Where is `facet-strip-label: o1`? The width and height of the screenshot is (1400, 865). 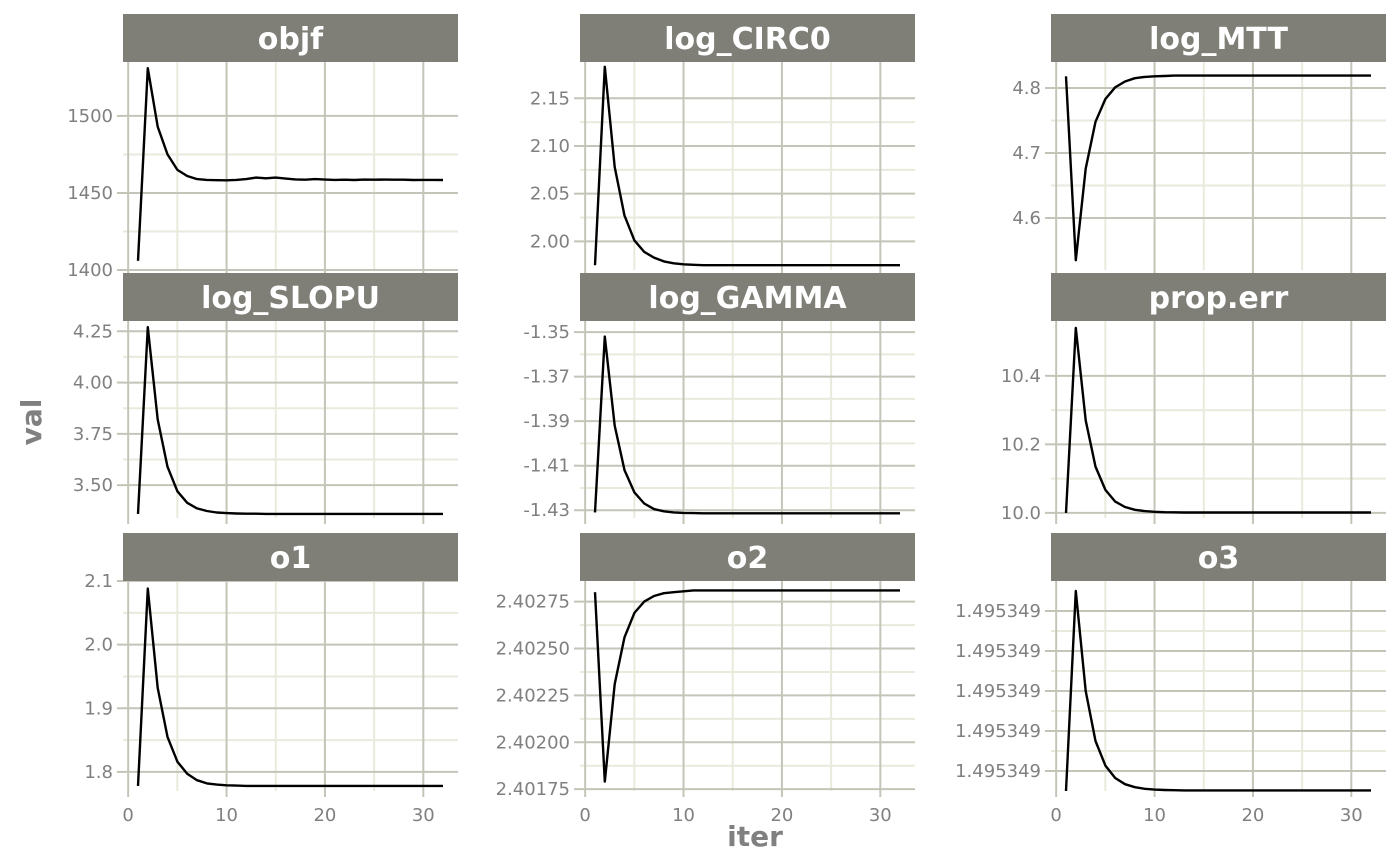 facet-strip-label: o1 is located at coordinates (290, 558).